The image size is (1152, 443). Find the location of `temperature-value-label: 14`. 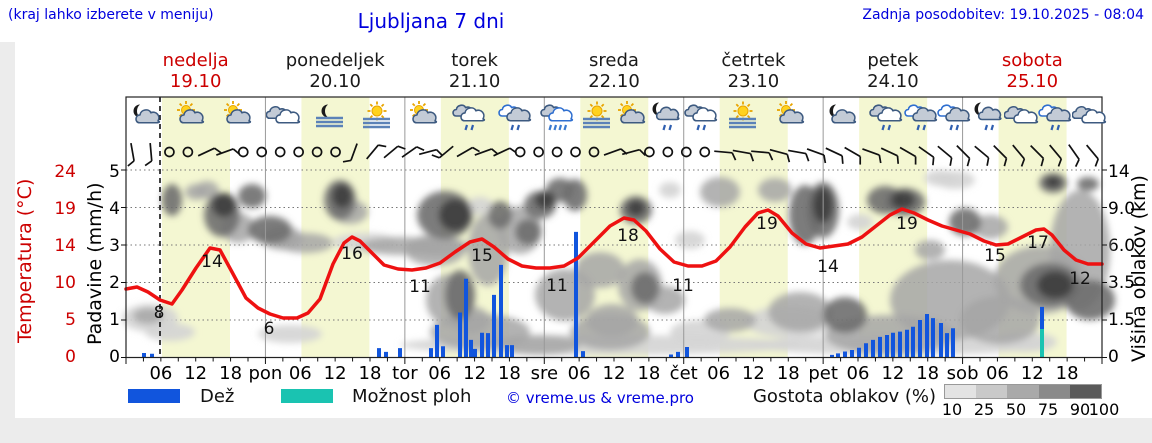

temperature-value-label: 14 is located at coordinates (828, 267).